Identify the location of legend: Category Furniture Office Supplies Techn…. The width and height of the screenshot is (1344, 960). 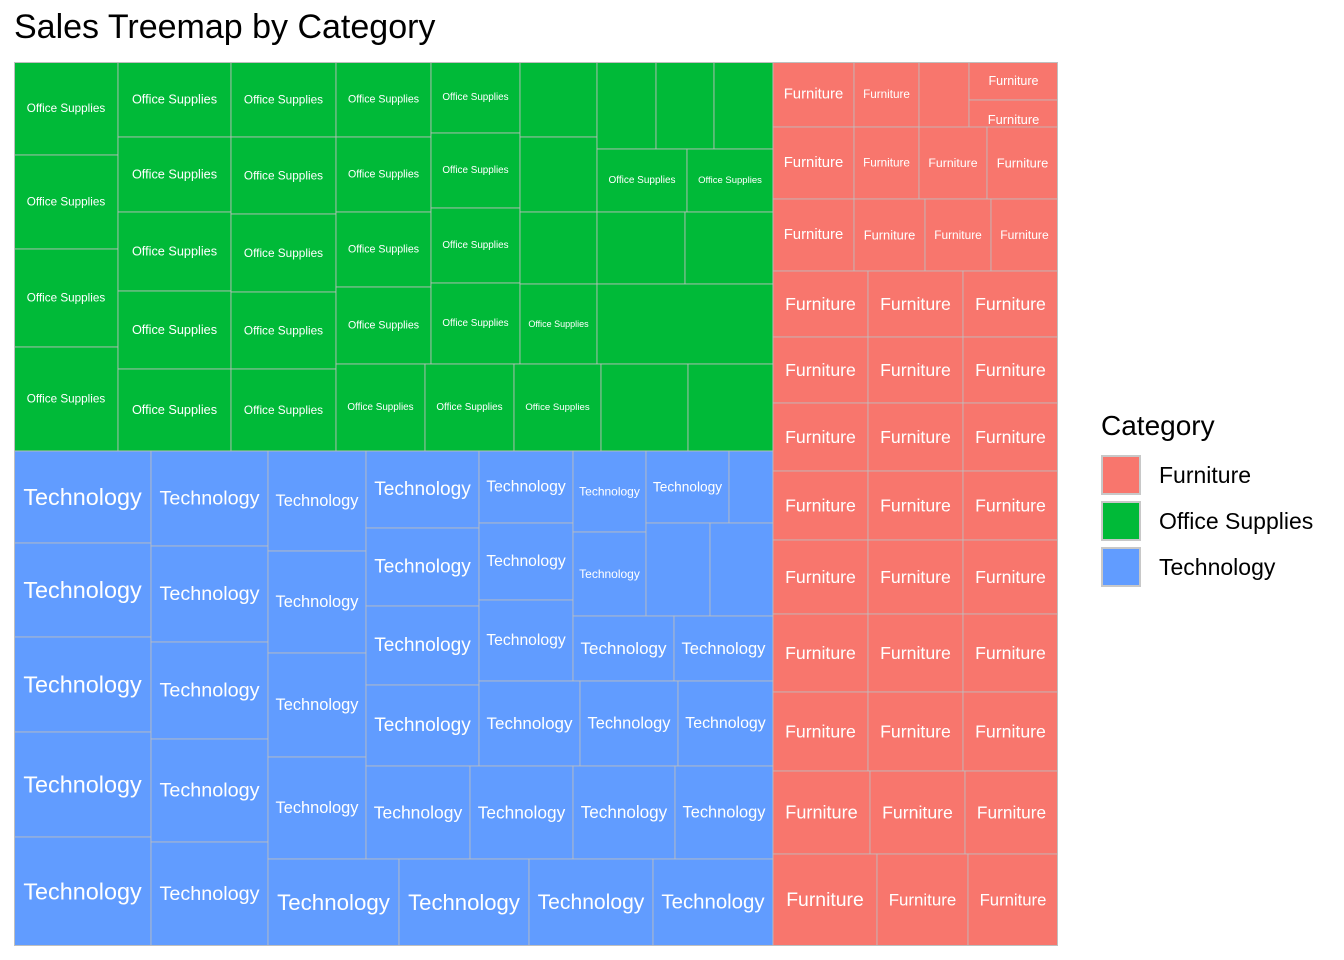
(1207, 500).